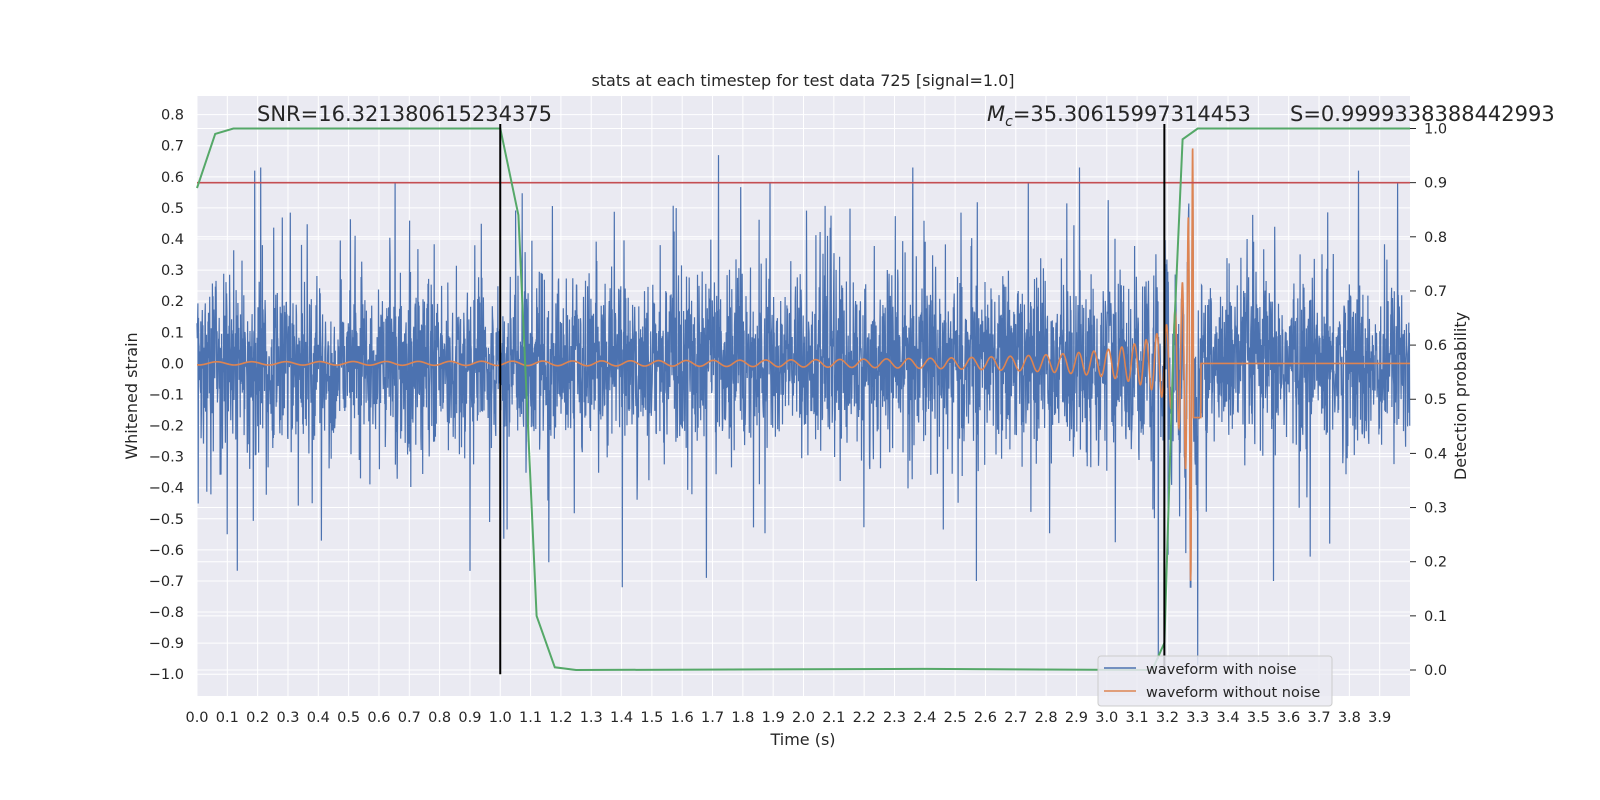 The height and width of the screenshot is (800, 1600). Describe the element at coordinates (409, 718) in the screenshot. I see `x-tick-label: 0.7` at that location.